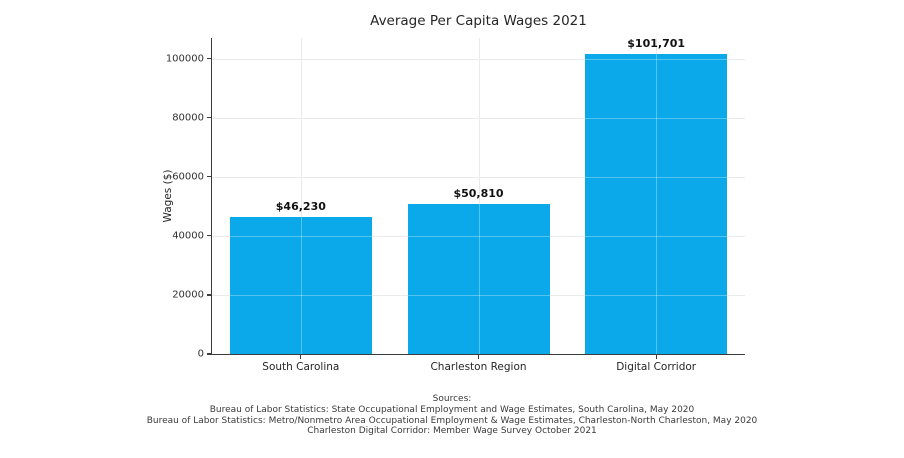 This screenshot has height=458, width=904. I want to click on x-tick-label: South Carolina, so click(301, 367).